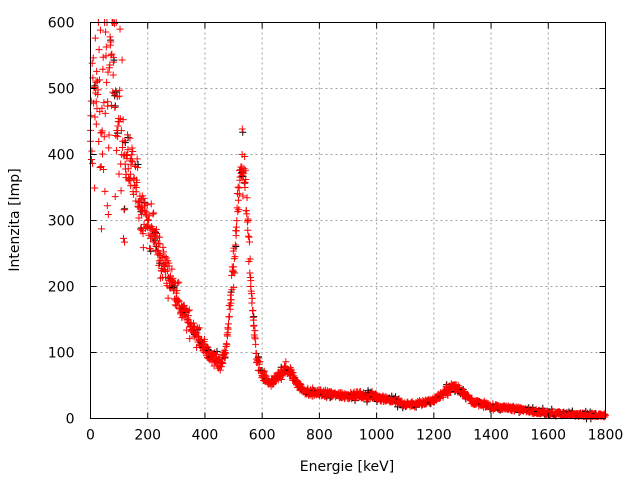 This screenshot has width=640, height=484. Describe the element at coordinates (262, 436) in the screenshot. I see `x-tick-label: 600` at that location.